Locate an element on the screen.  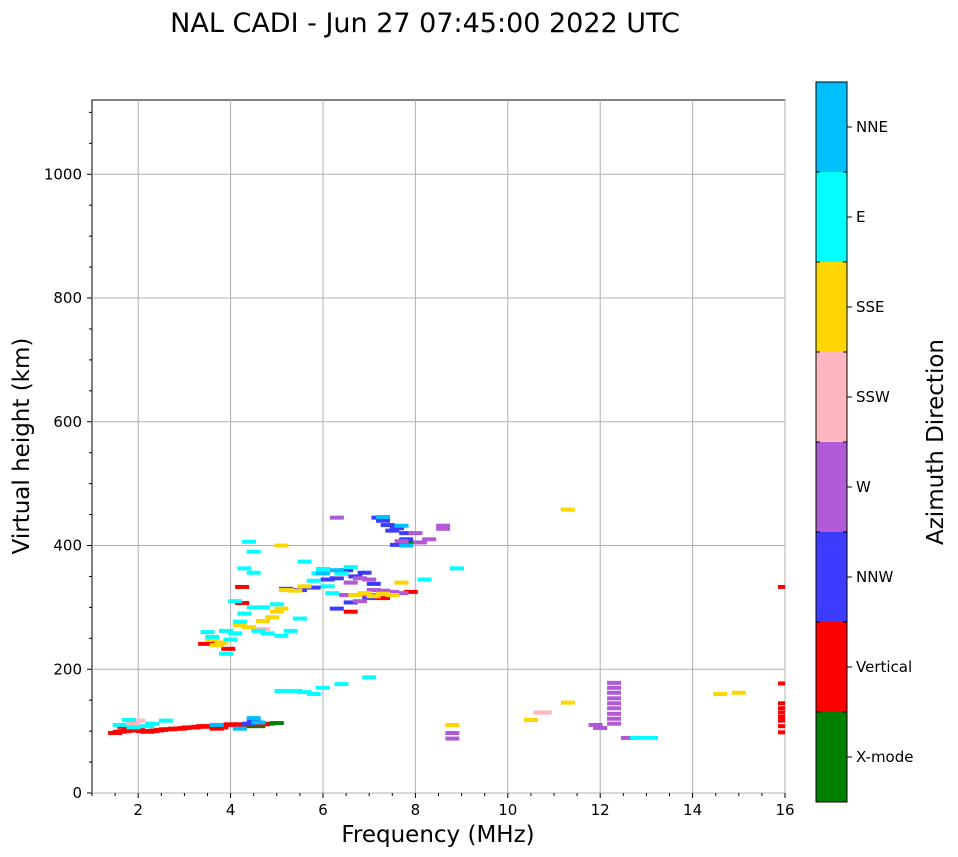
x-tick-label: 6 is located at coordinates (323, 810).